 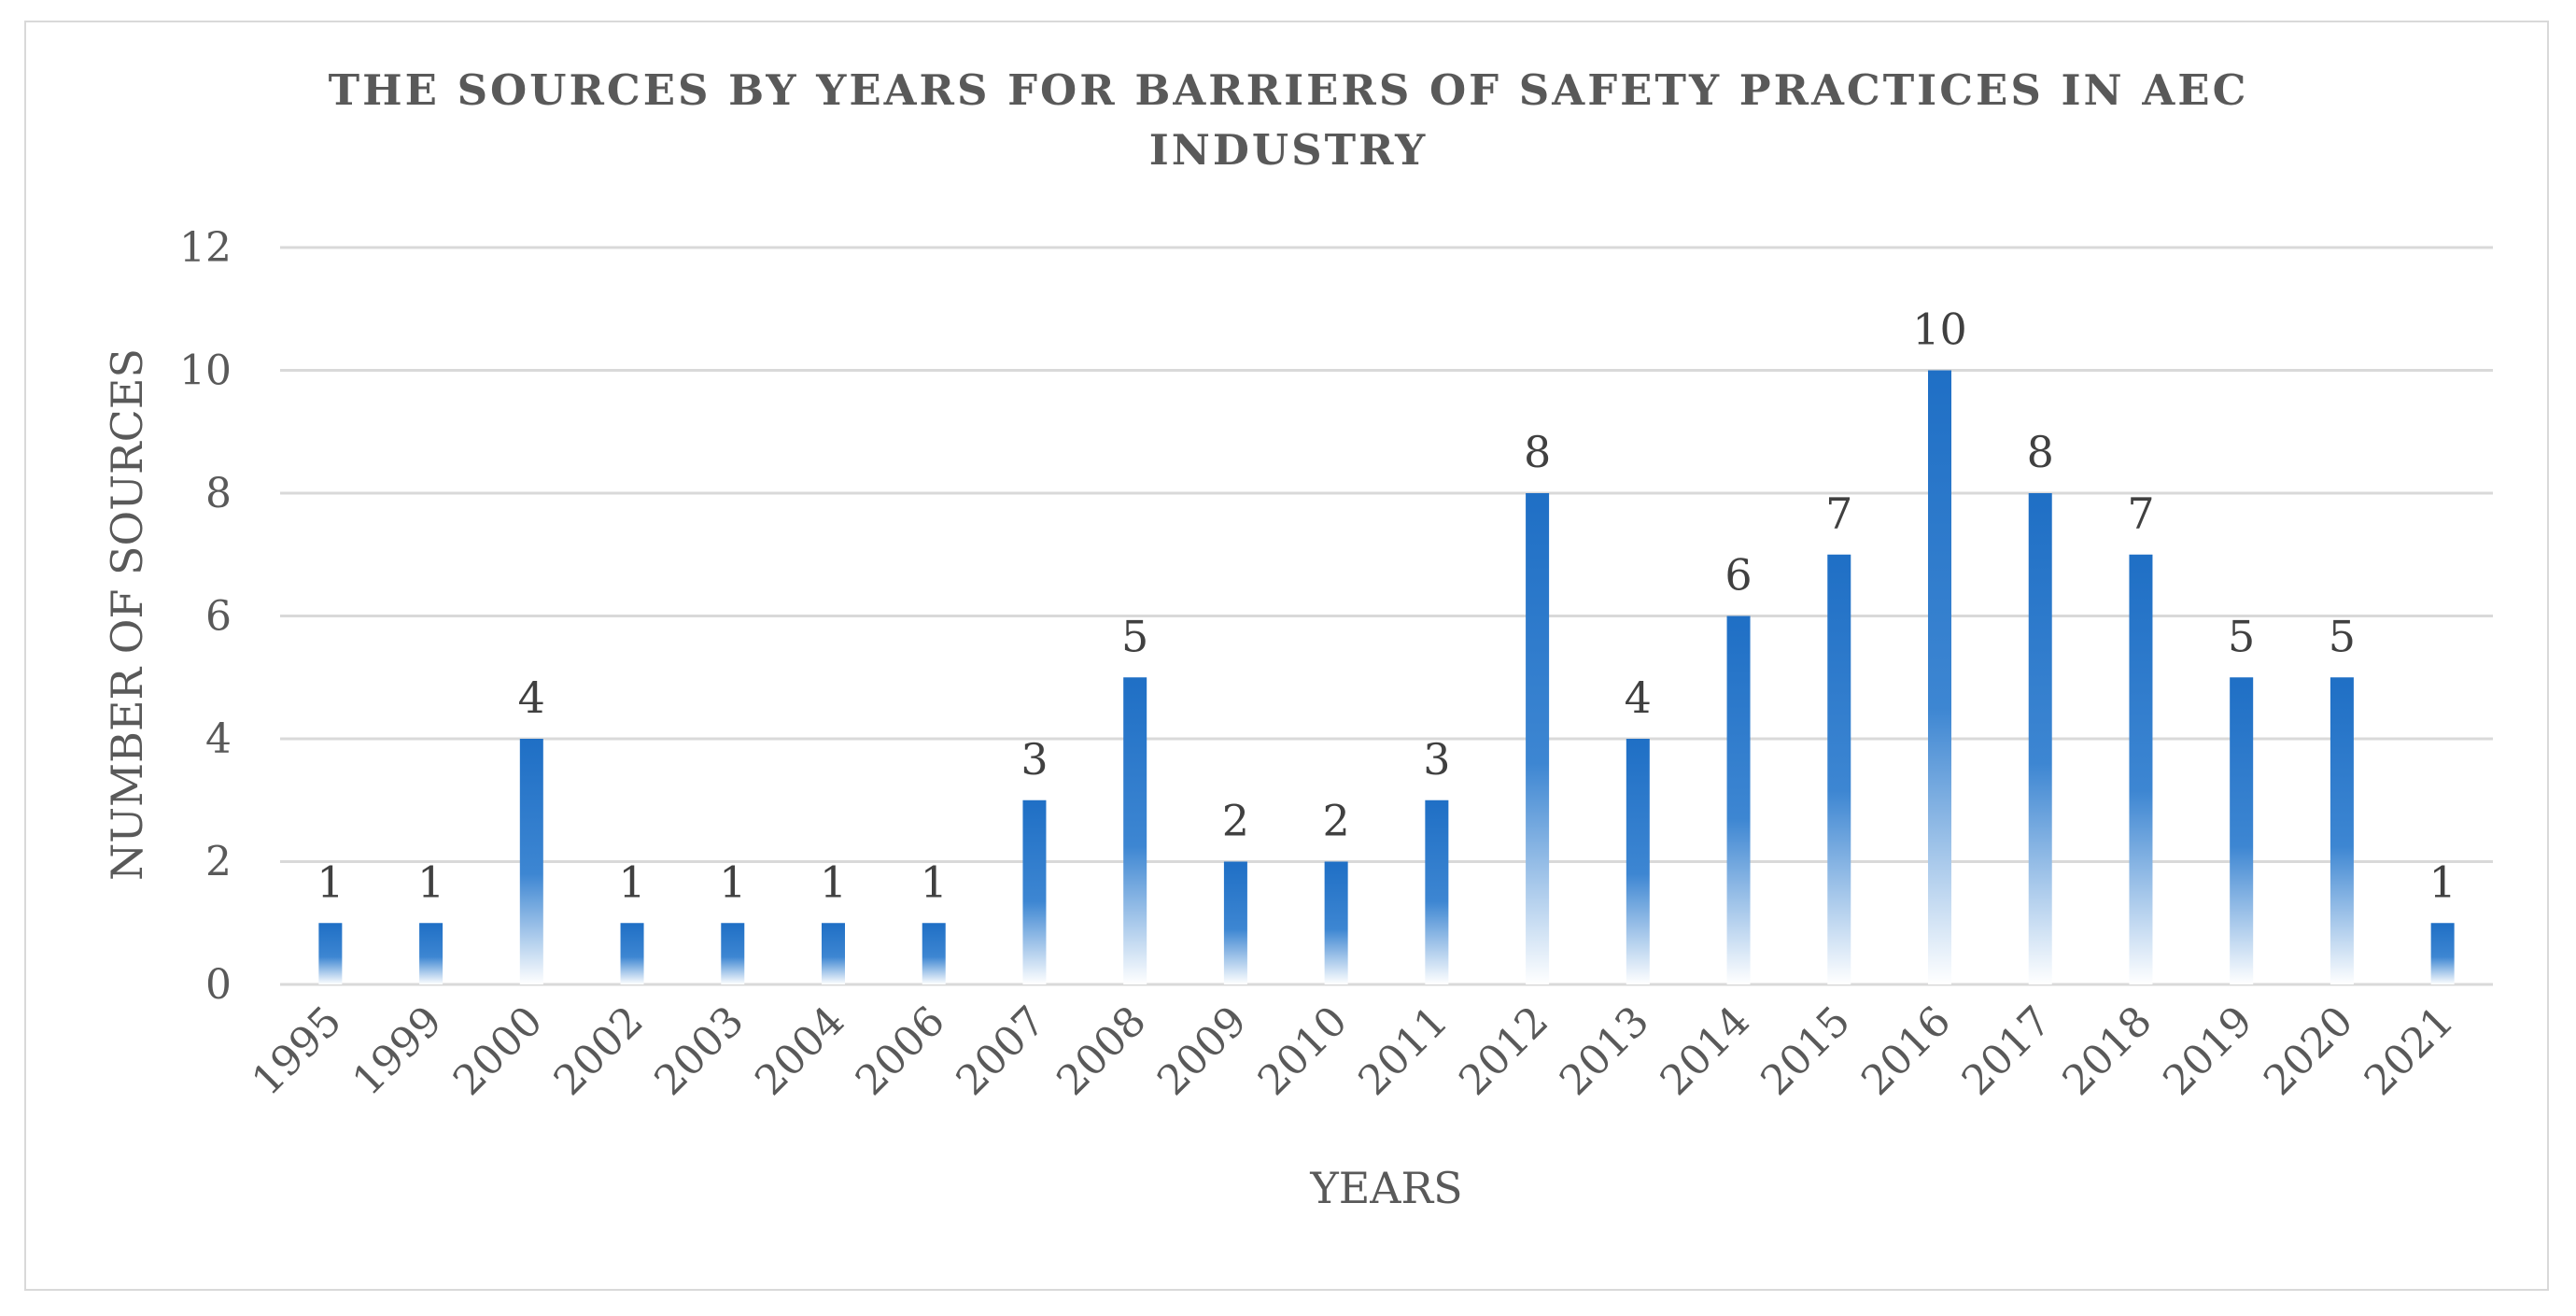 What do you see at coordinates (1538, 452) in the screenshot?
I see `data-label-2012: 8` at bounding box center [1538, 452].